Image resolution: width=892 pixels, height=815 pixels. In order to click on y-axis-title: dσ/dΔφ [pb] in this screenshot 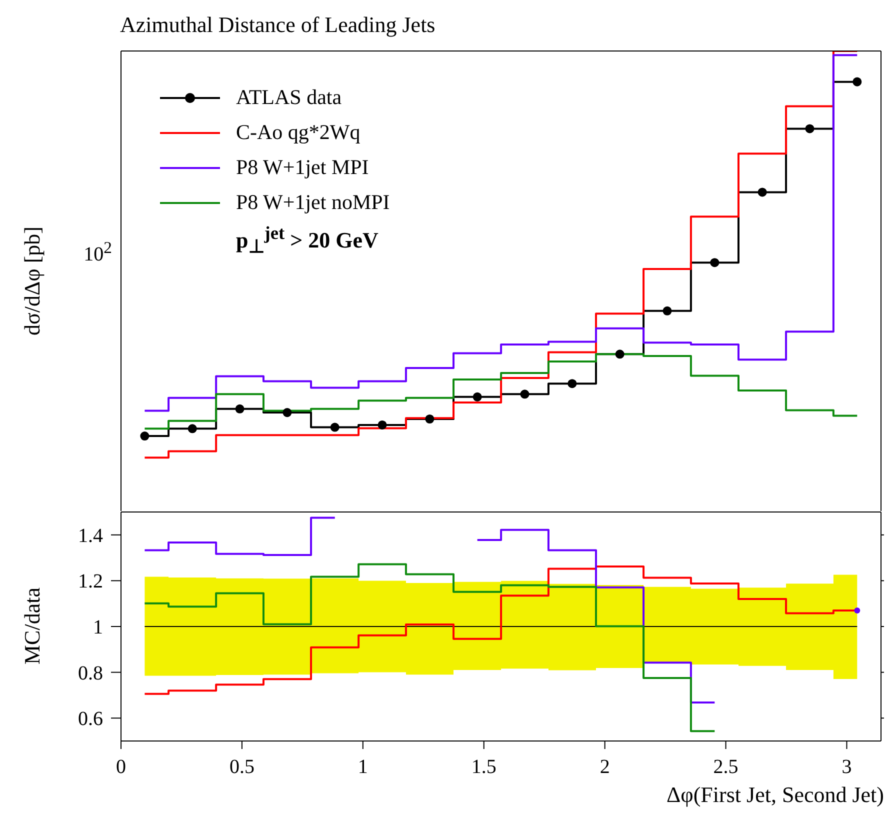, I will do `click(32, 280)`.